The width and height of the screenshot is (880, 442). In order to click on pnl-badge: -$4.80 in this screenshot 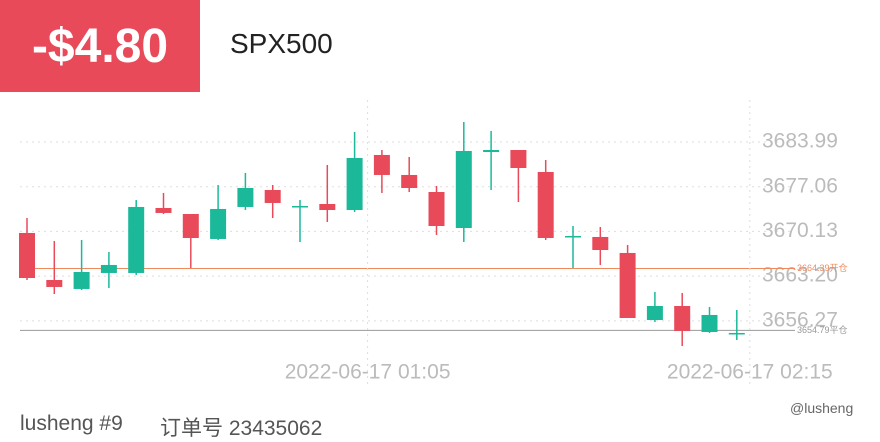, I will do `click(100, 46)`.